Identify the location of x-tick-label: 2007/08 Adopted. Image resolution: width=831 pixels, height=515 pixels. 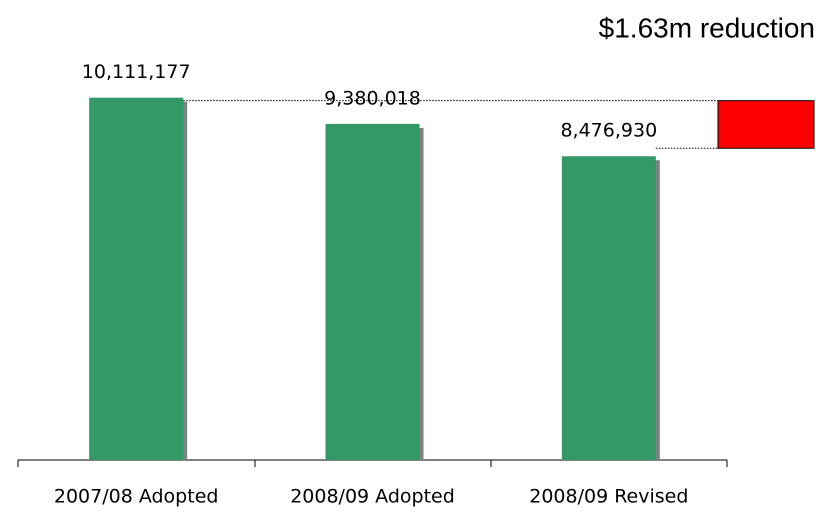
(136, 497).